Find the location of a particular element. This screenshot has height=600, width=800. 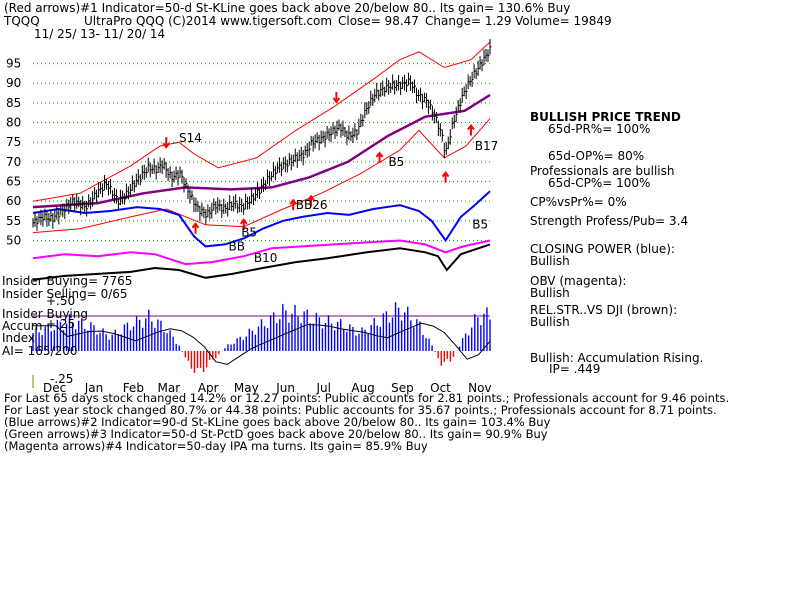

relstr-value: Bullish is located at coordinates (550, 322).